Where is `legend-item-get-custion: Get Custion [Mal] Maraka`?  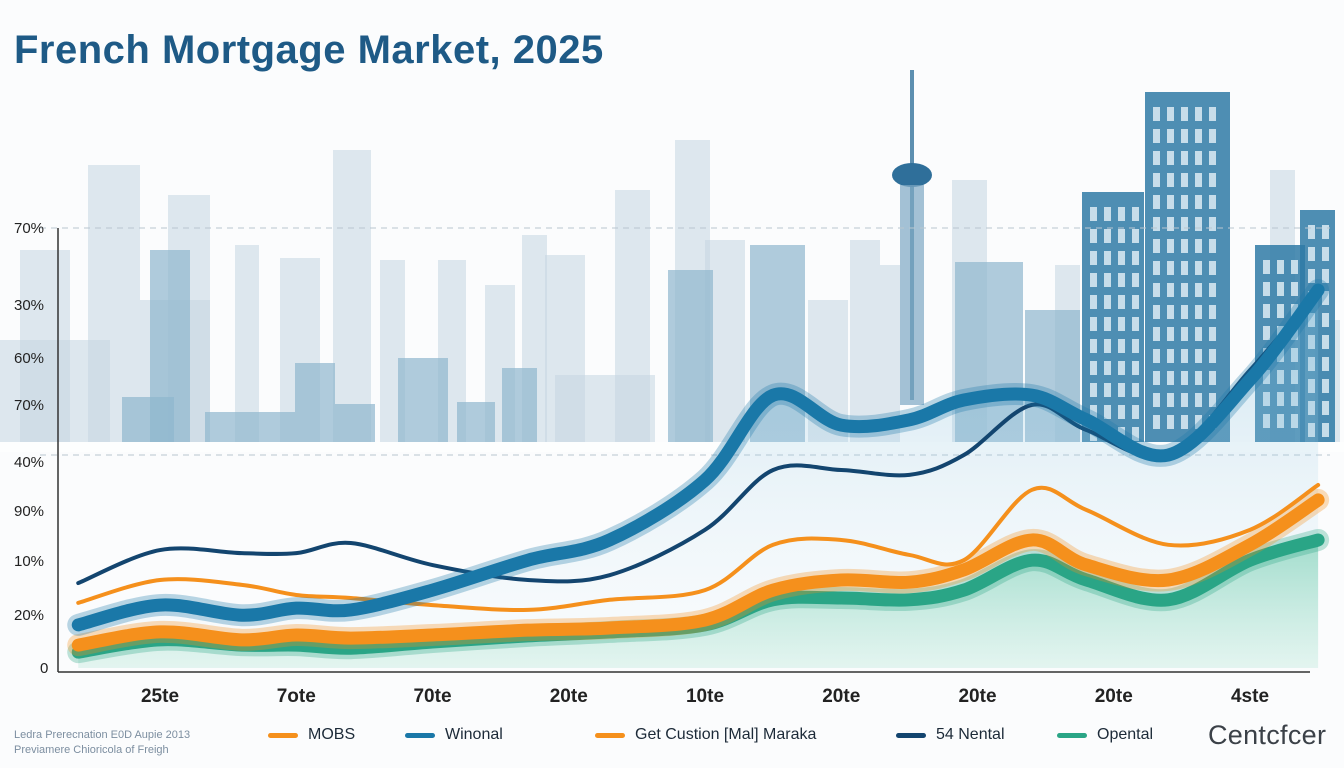 legend-item-get-custion: Get Custion [Mal] Maraka is located at coordinates (705, 735).